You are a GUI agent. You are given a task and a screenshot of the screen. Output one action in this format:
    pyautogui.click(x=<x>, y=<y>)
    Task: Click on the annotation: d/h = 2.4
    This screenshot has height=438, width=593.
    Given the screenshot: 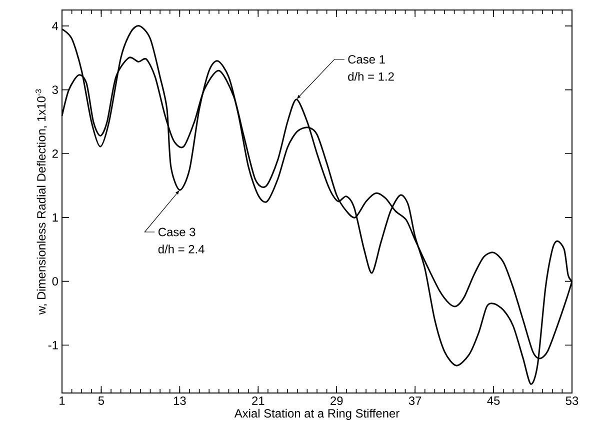 What is the action you would take?
    pyautogui.click(x=181, y=249)
    